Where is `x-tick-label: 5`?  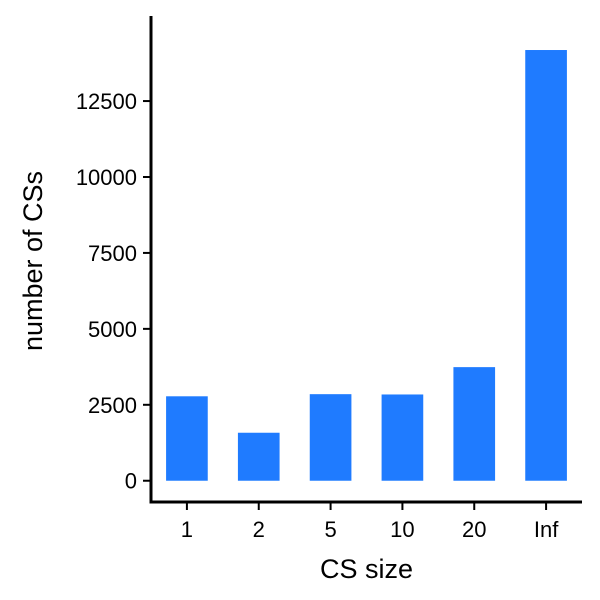 x-tick-label: 5 is located at coordinates (330, 529).